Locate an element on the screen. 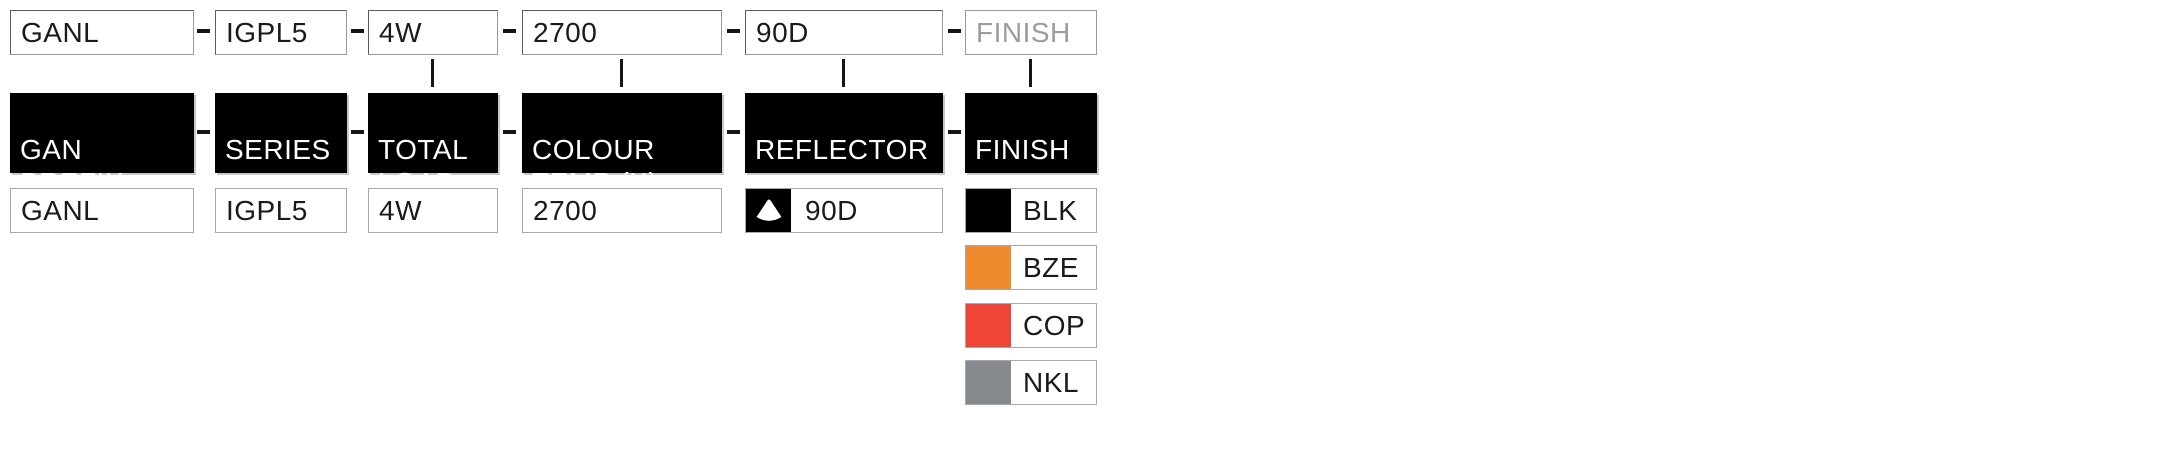 The height and width of the screenshot is (467, 2167). code-field-reflector: 90D is located at coordinates (844, 32).